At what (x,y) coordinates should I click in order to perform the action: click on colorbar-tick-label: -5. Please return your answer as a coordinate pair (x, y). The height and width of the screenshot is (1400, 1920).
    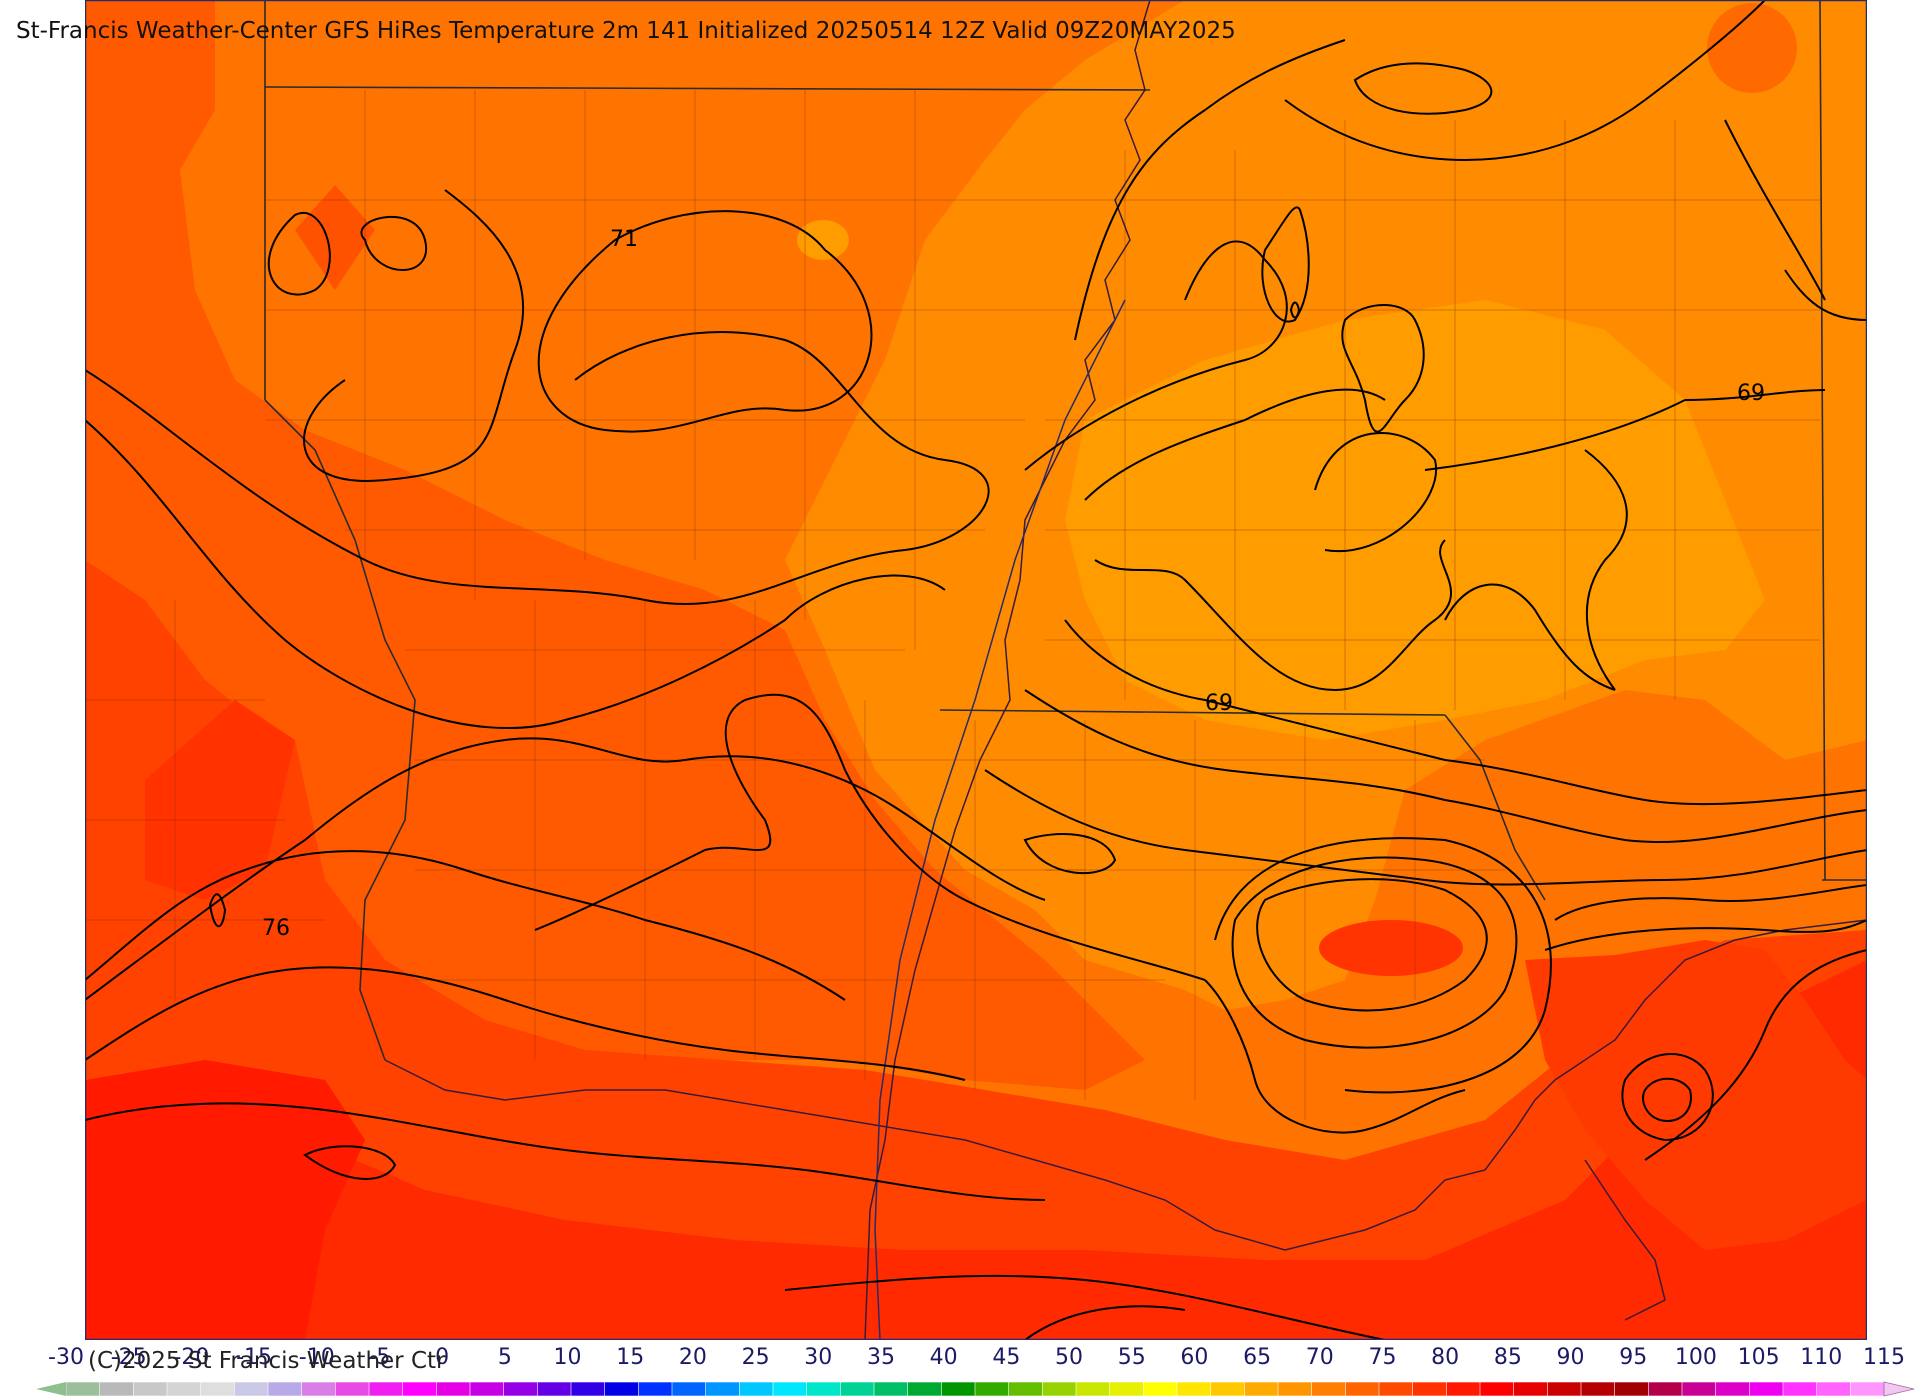
    Looking at the image, I should click on (379, 1357).